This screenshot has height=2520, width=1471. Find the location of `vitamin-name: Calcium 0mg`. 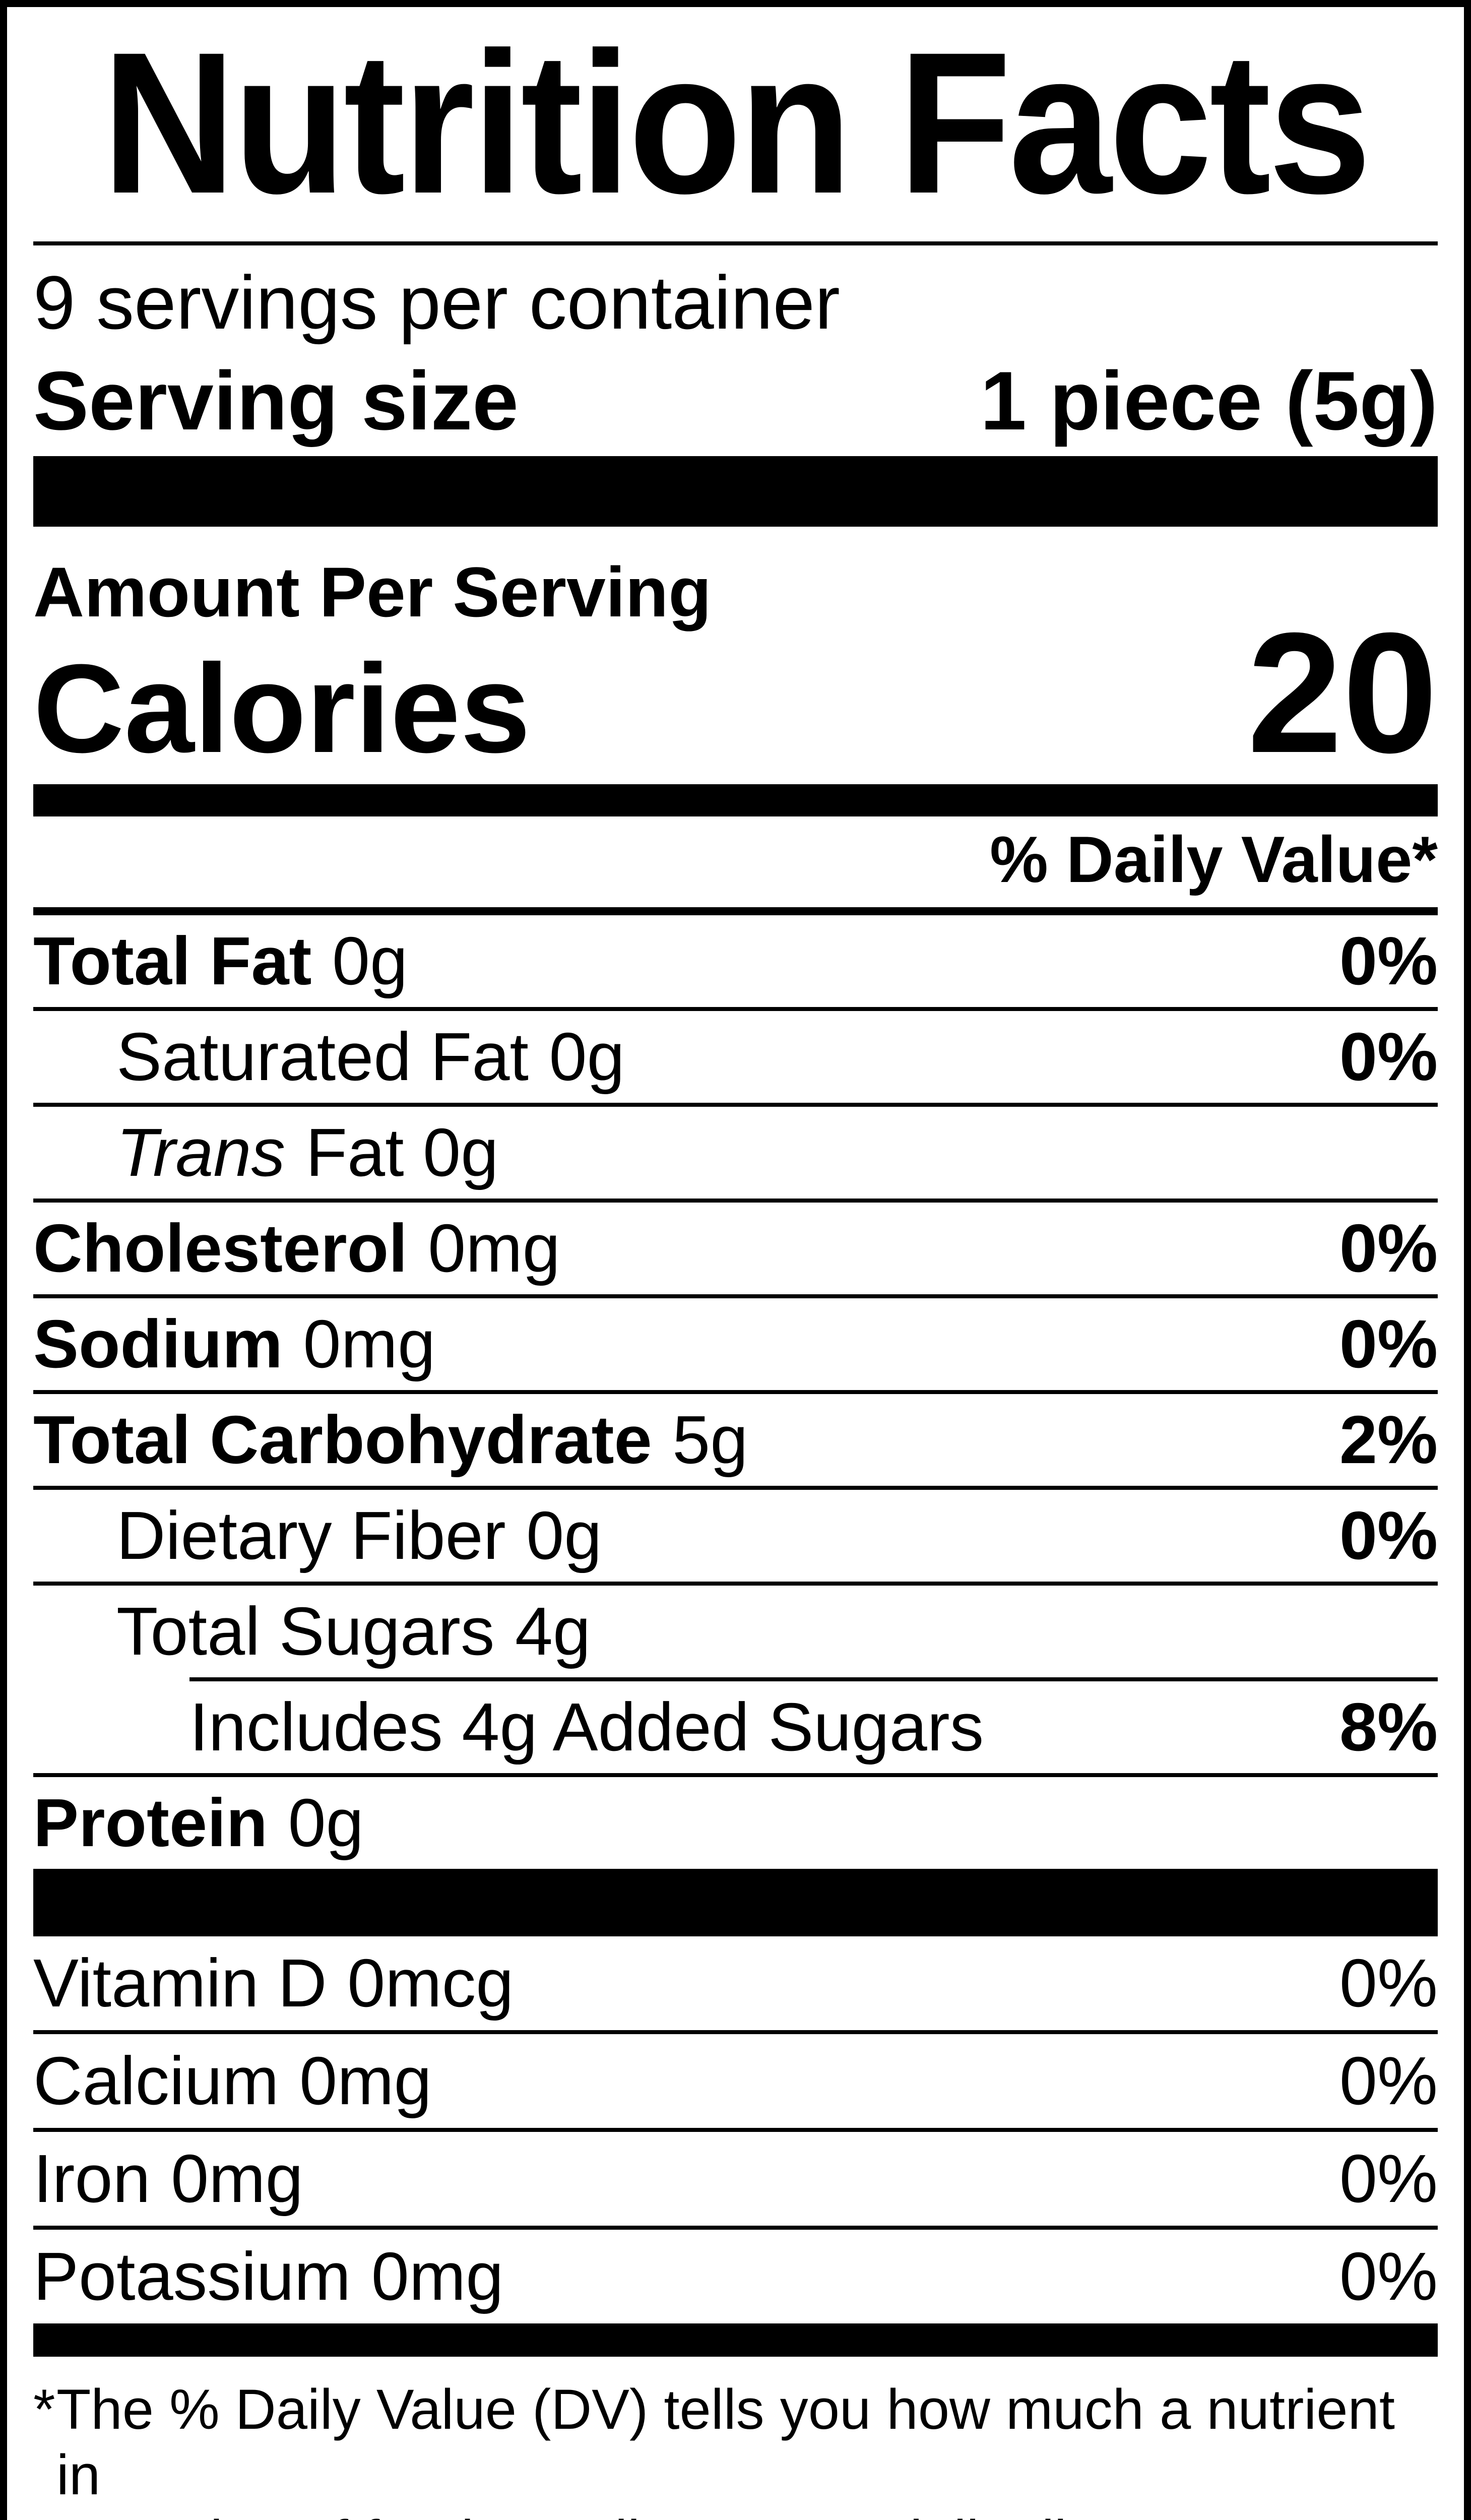

vitamin-name: Calcium 0mg is located at coordinates (232, 2081).